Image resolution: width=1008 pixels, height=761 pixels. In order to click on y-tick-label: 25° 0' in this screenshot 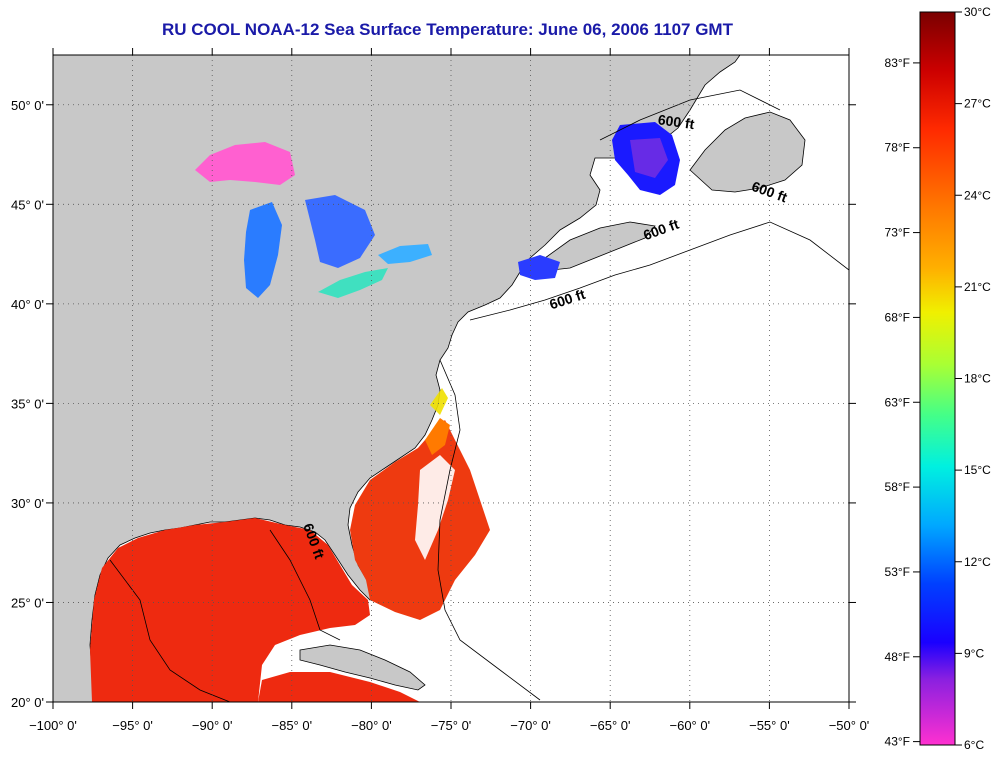, I will do `click(27, 602)`.